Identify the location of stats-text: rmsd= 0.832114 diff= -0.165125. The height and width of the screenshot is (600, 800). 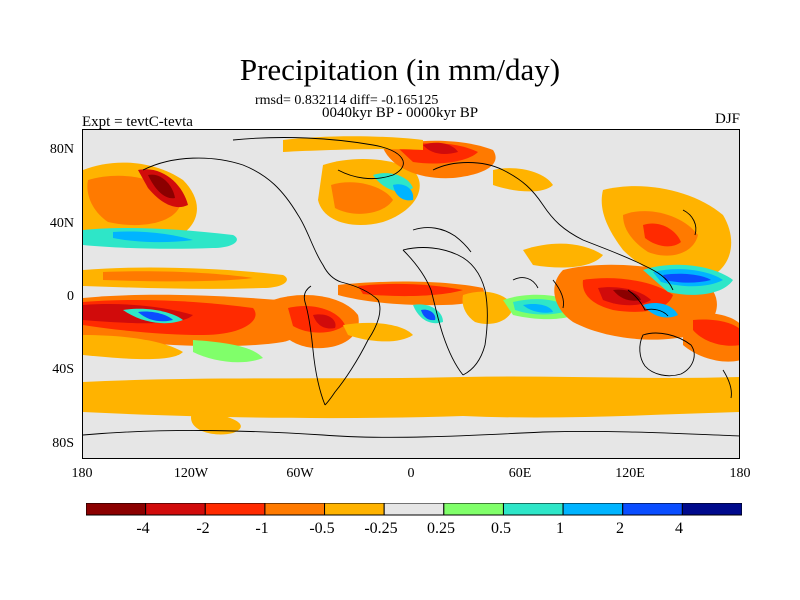
(347, 100).